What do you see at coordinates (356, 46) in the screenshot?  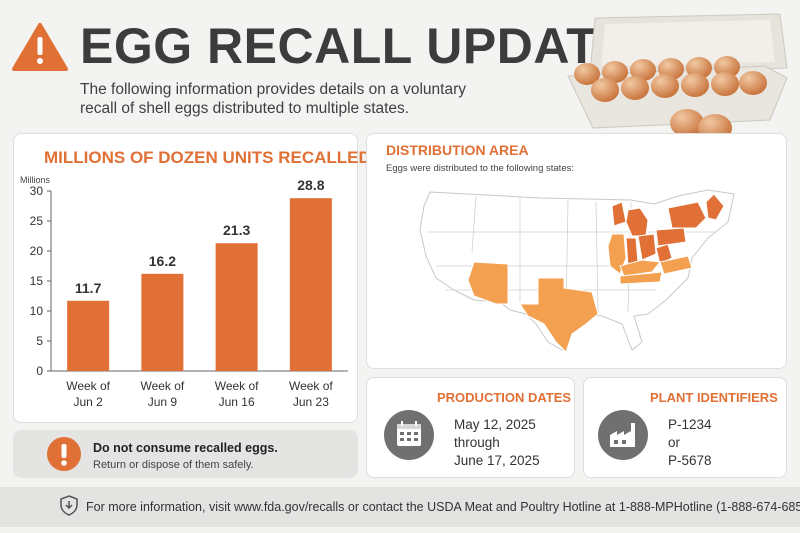 I see `page-title: EGG RECALL UPDATE` at bounding box center [356, 46].